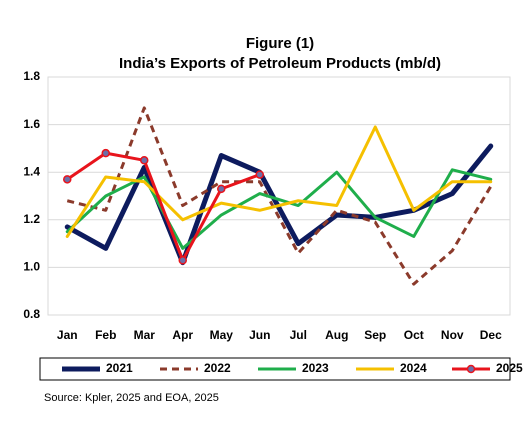 The width and height of the screenshot is (530, 442). Describe the element at coordinates (217, 368) in the screenshot. I see `legend-label: 2022` at that location.